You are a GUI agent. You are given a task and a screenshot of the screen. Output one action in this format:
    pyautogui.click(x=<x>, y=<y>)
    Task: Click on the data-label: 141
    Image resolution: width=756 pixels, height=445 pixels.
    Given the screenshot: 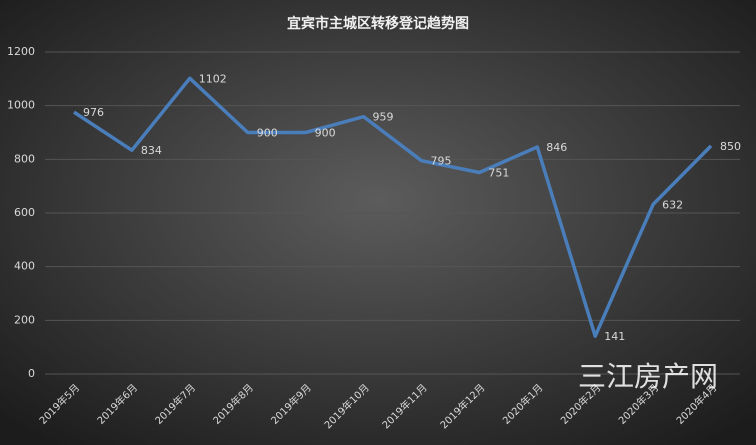 What is the action you would take?
    pyautogui.click(x=614, y=336)
    